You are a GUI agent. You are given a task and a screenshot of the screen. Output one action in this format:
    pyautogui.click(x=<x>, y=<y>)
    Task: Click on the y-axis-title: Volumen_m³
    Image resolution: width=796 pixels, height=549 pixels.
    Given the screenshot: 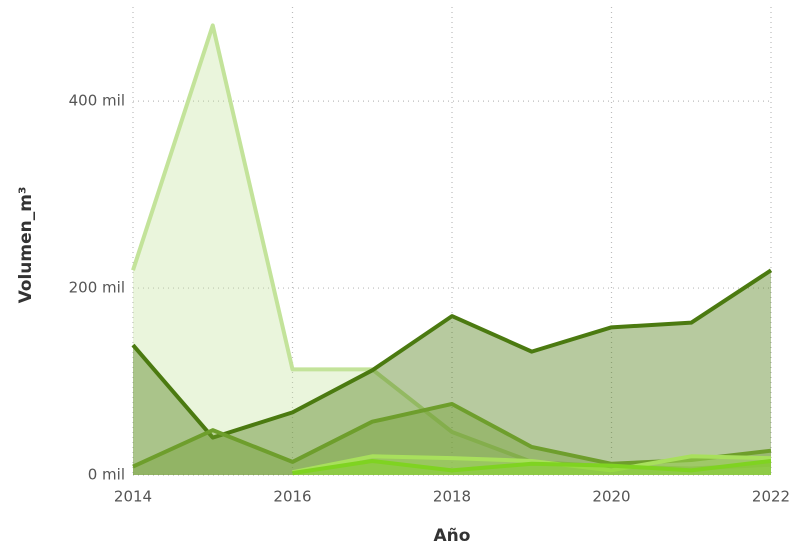 What is the action you would take?
    pyautogui.click(x=26, y=245)
    